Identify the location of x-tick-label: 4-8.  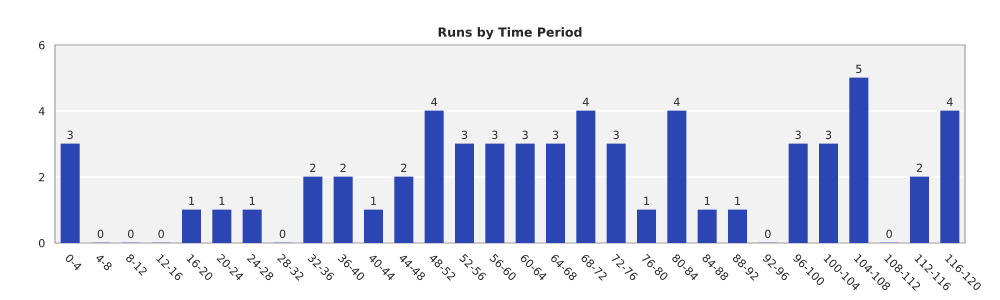
(103, 262).